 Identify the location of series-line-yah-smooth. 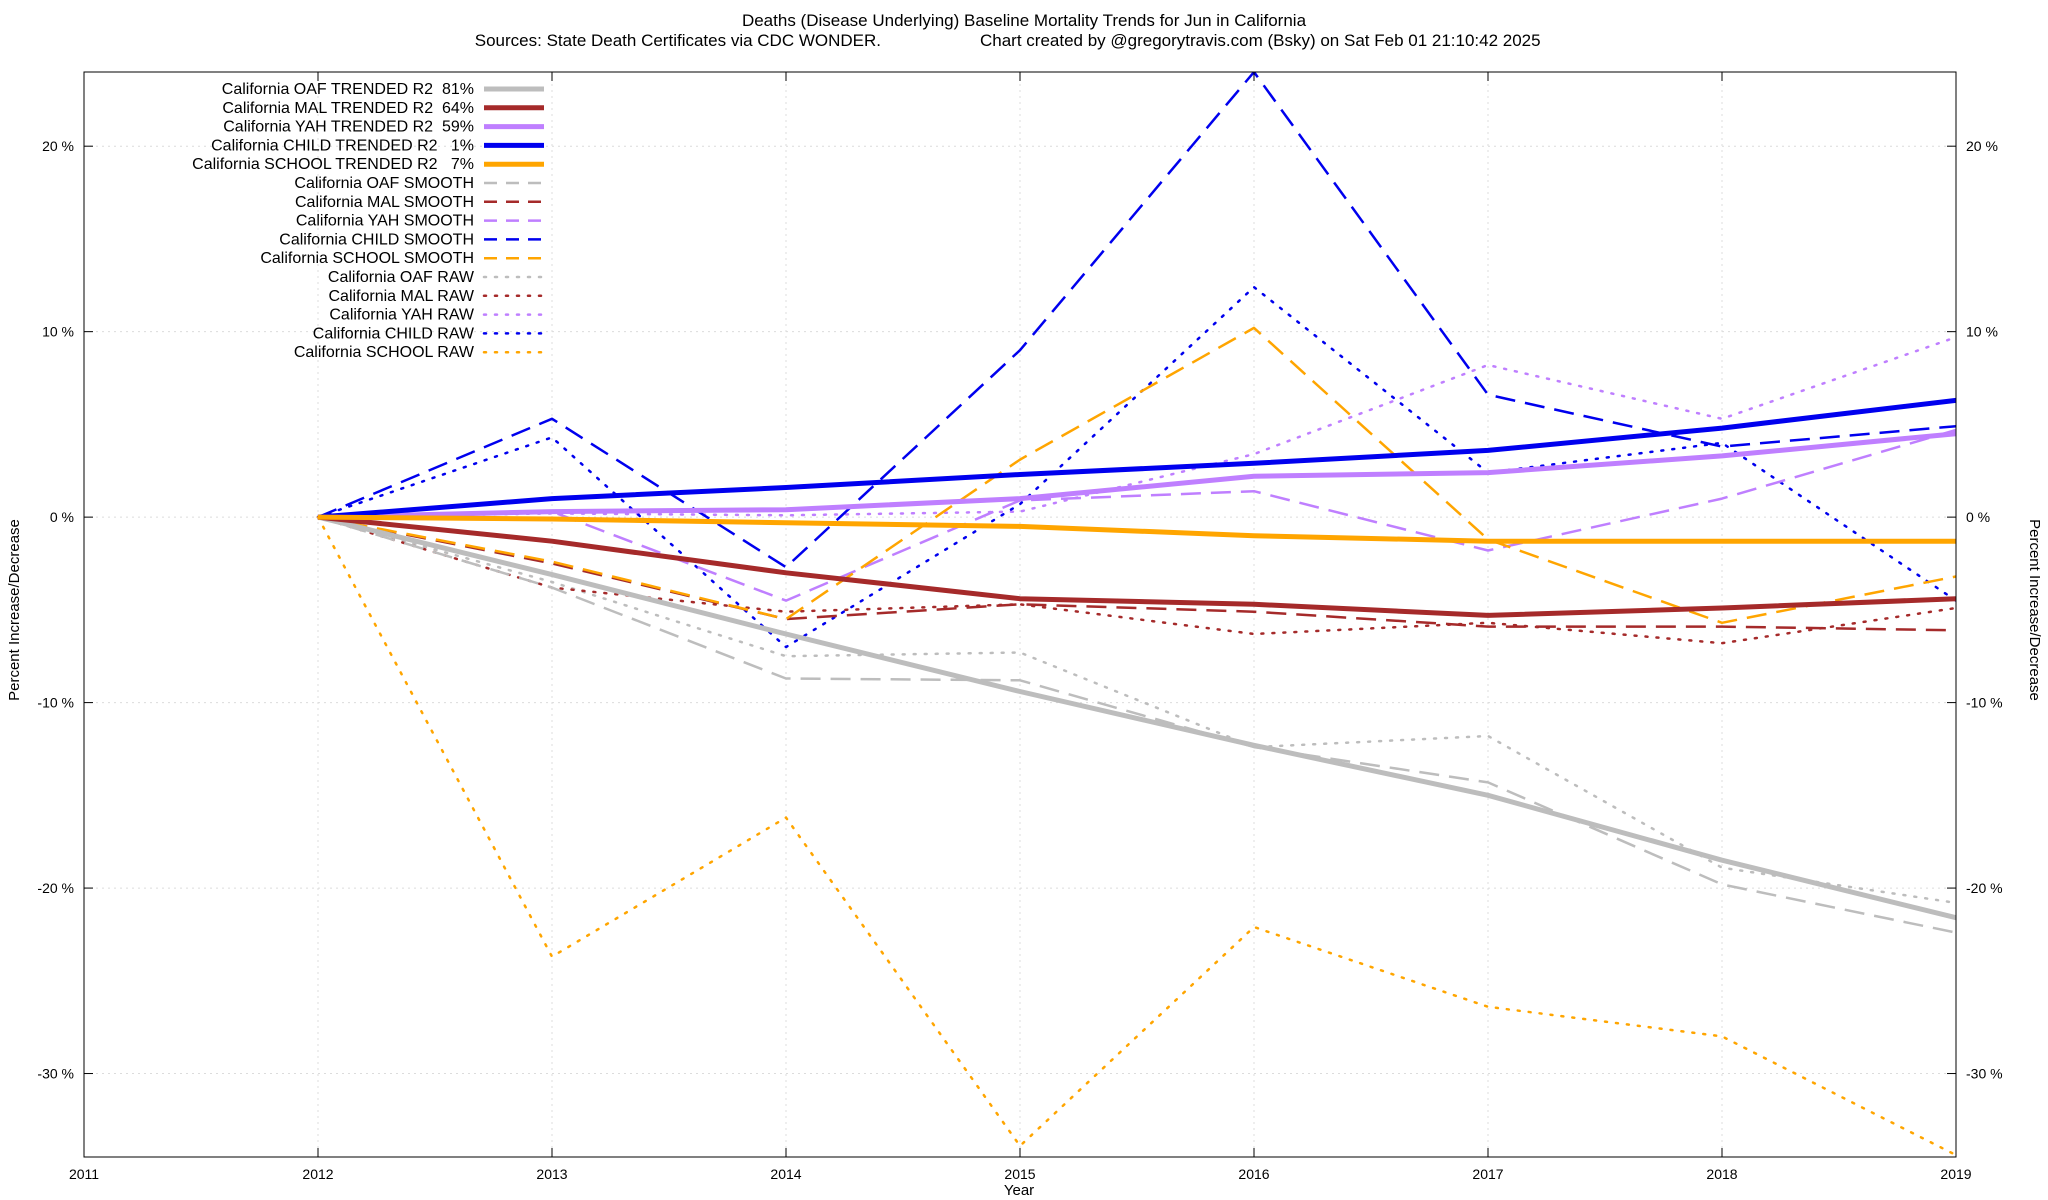
(1136, 515).